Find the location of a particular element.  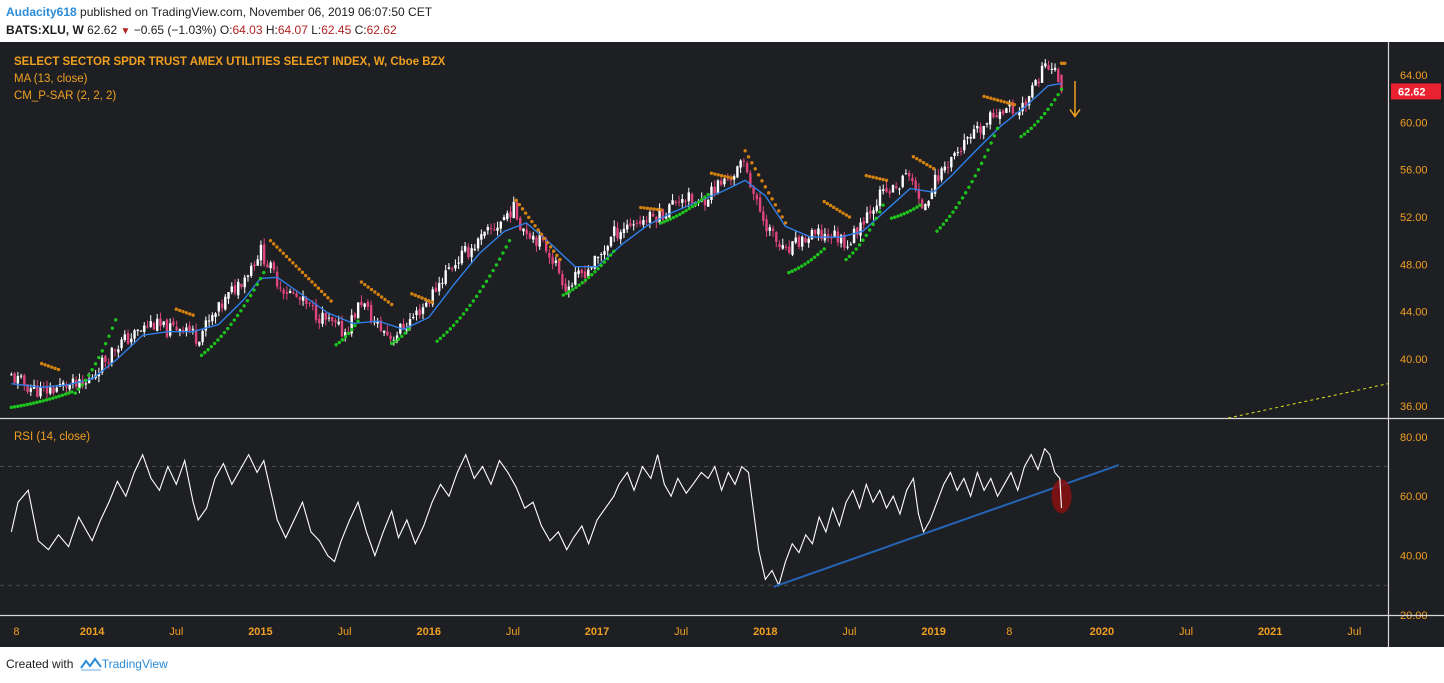

time-tick-label: 2016 is located at coordinates (428, 632).